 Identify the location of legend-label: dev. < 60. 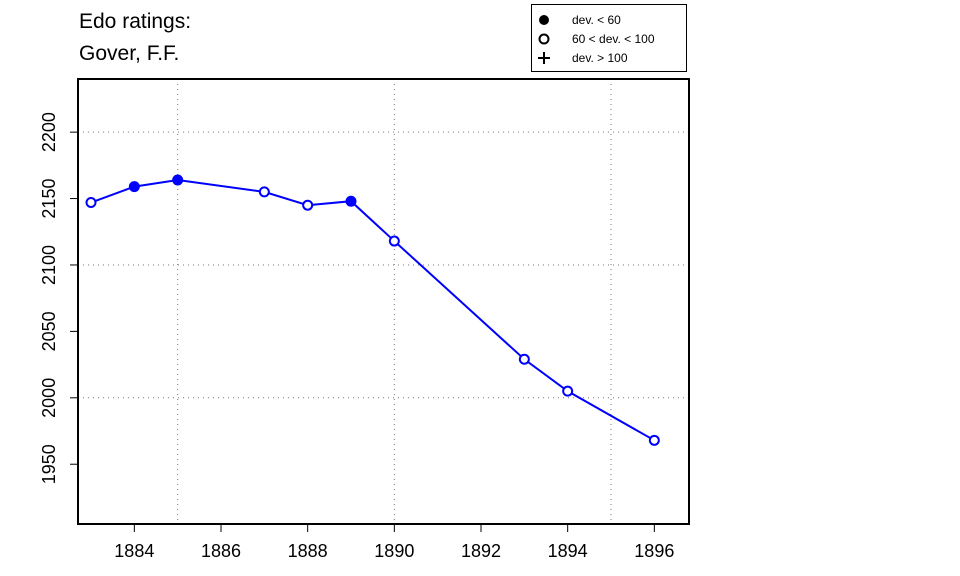
(596, 20).